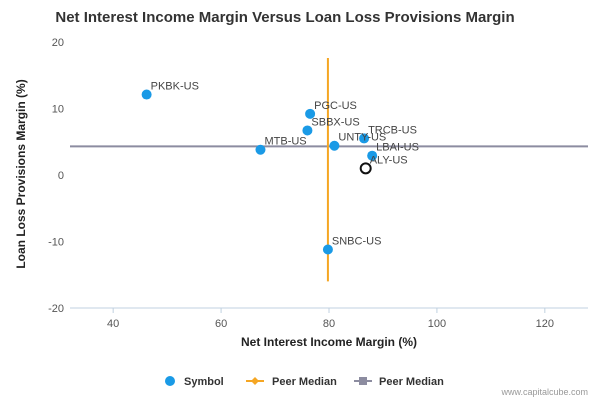 Image resolution: width=600 pixels, height=400 pixels. Describe the element at coordinates (397, 148) in the screenshot. I see `data-point-label: LBAI-US` at that location.